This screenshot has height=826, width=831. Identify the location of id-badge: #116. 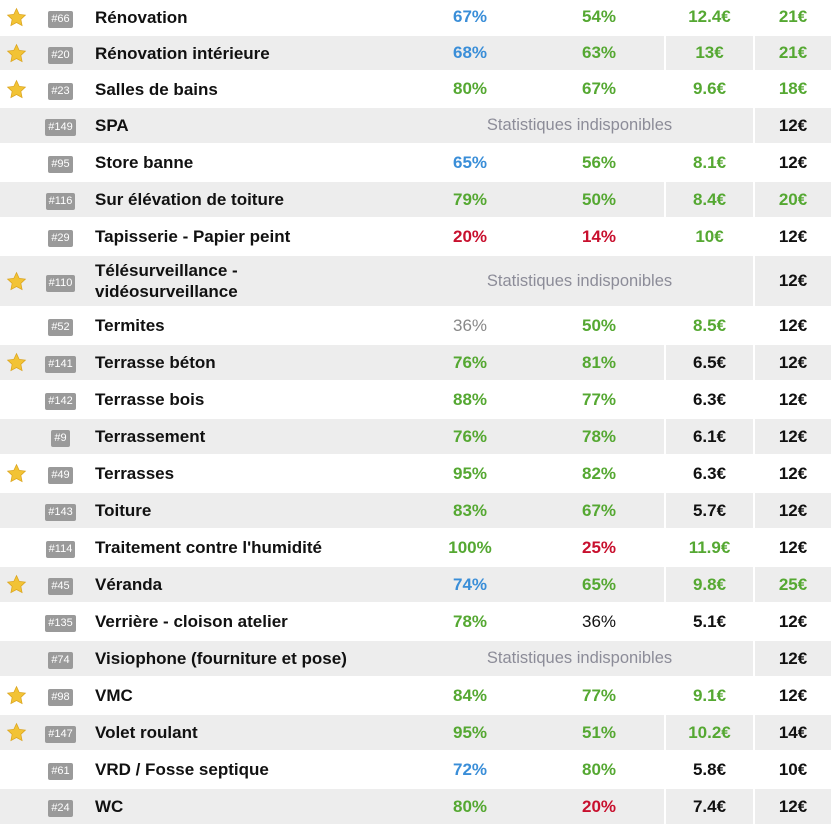
(60, 201).